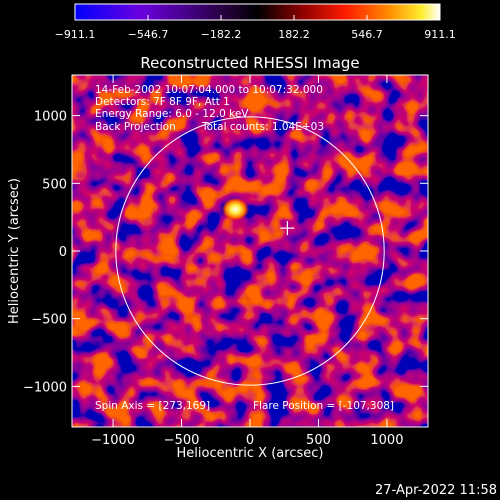  I want to click on chart-title: Reconstructed RHESSI Image, so click(249, 63).